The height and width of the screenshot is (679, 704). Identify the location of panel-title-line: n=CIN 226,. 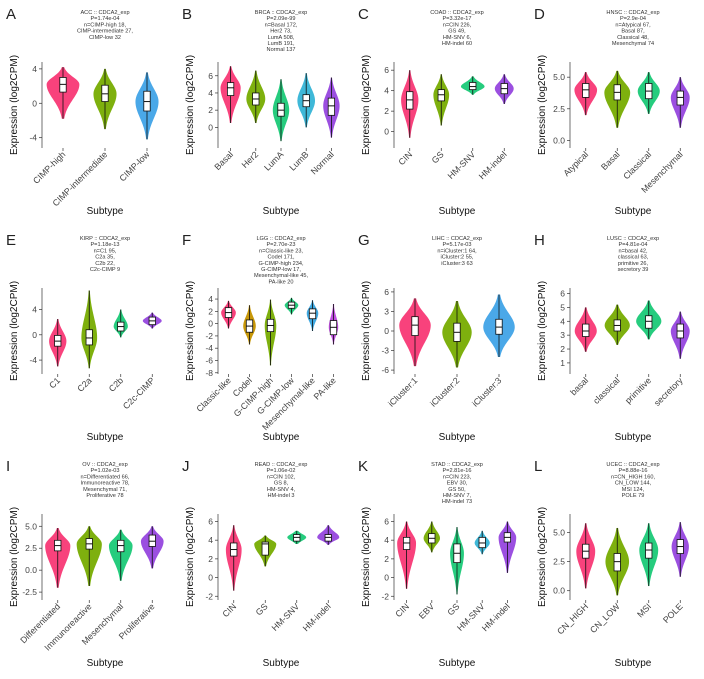
(457, 25).